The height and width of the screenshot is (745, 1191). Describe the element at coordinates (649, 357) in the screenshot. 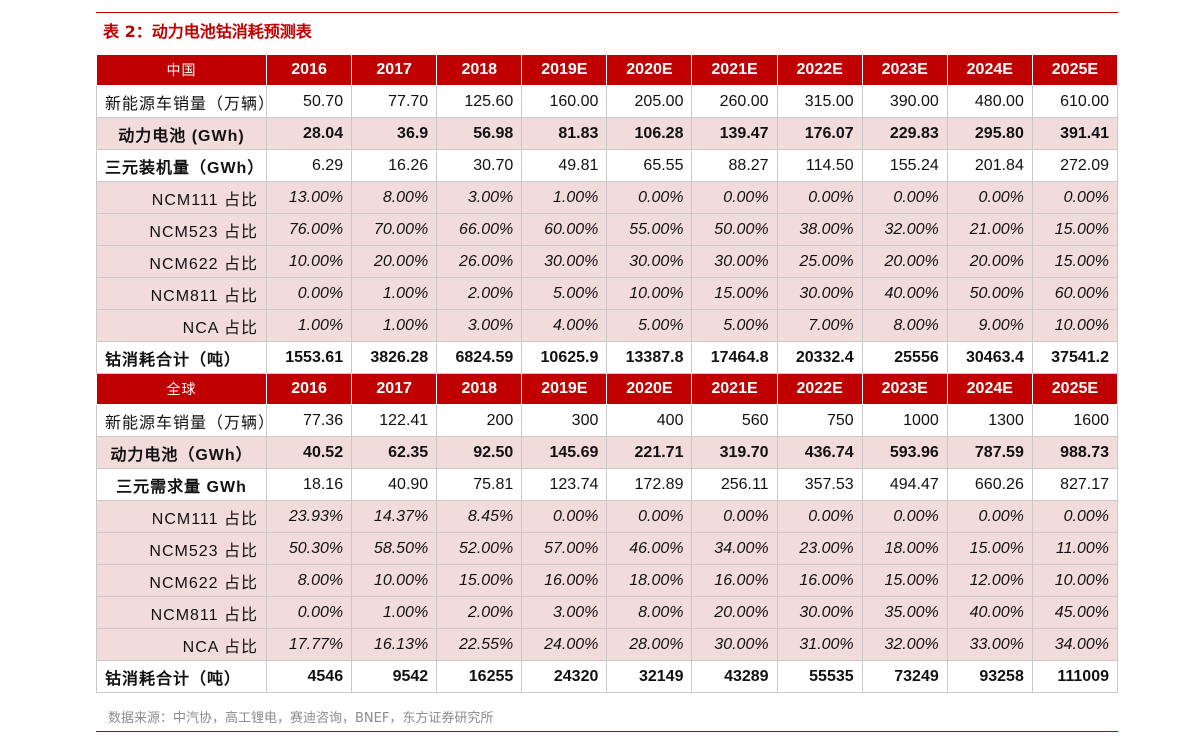

I see `table-cell: 13387.8` at that location.